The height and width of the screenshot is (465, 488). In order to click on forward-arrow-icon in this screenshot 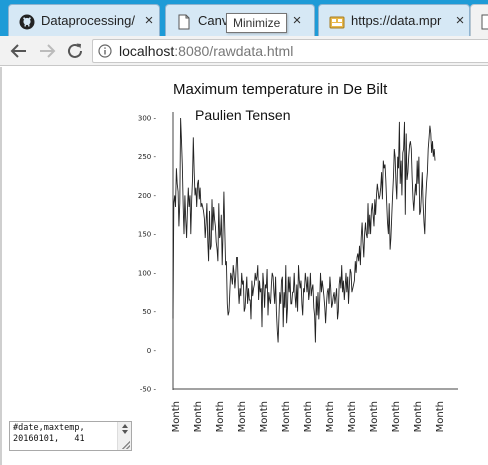, I will do `click(47, 51)`.